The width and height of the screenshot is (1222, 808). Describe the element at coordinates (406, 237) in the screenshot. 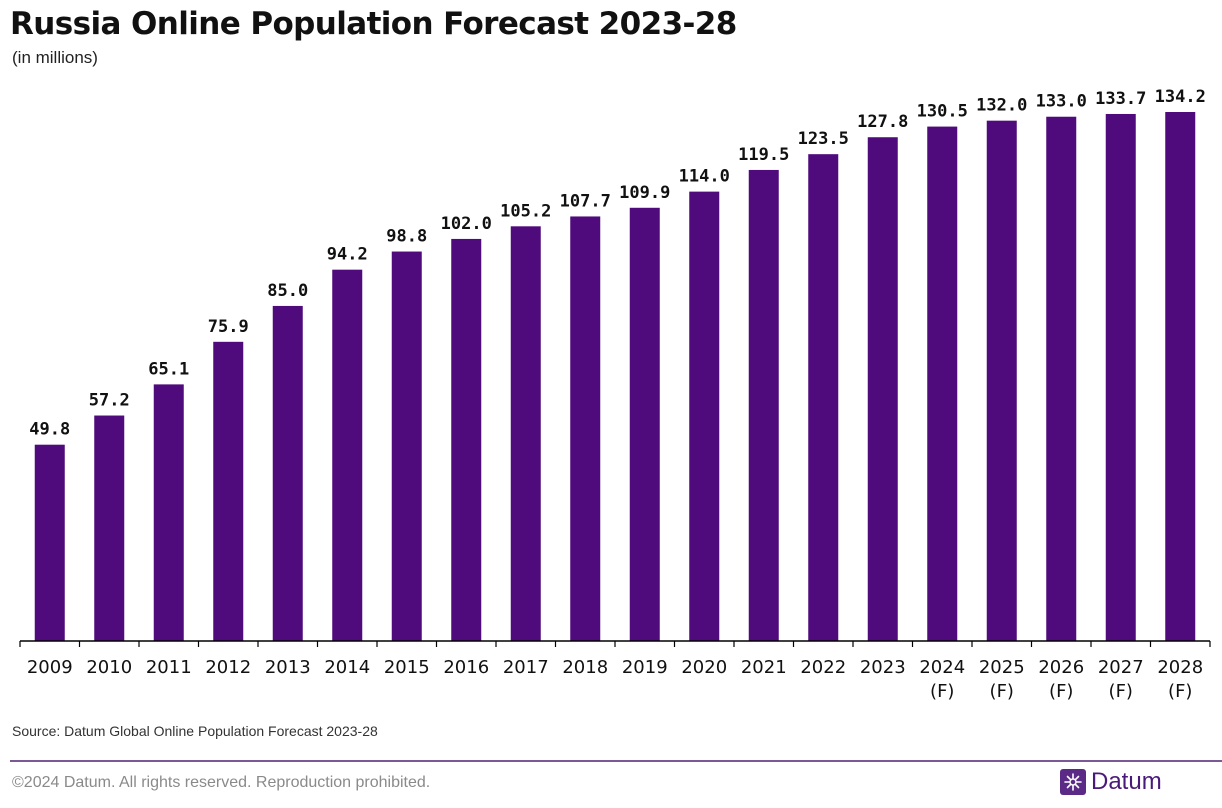

I see `bar-value-label: 98.8` at that location.